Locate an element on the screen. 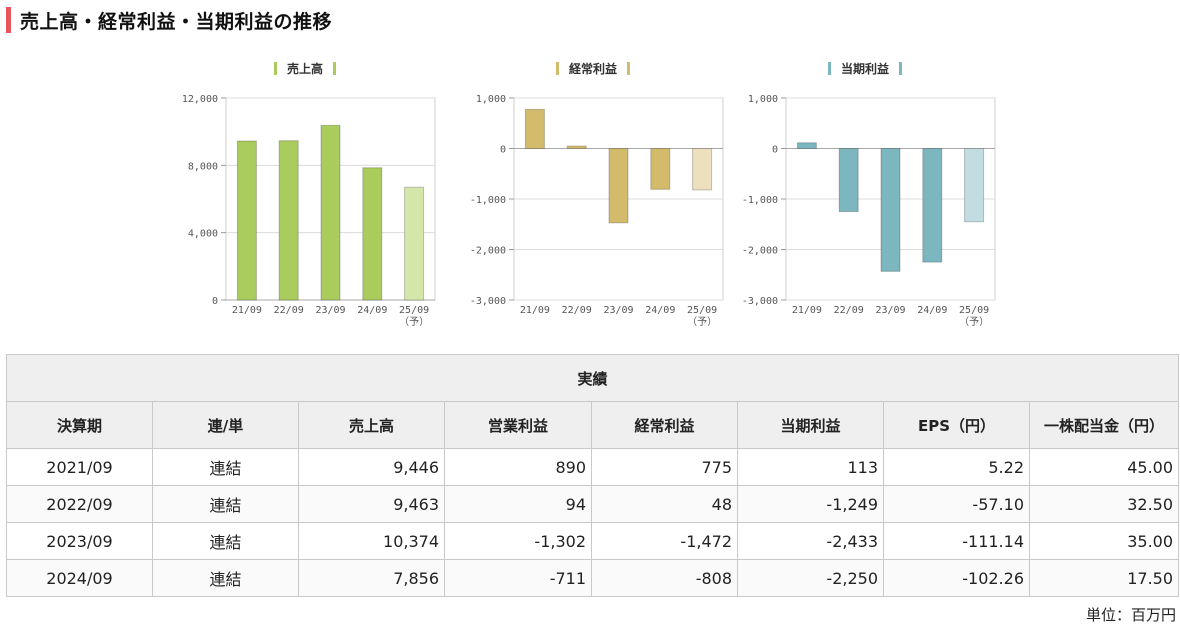 This screenshot has width=1180, height=629. column-header: 決算期 is located at coordinates (79, 425).